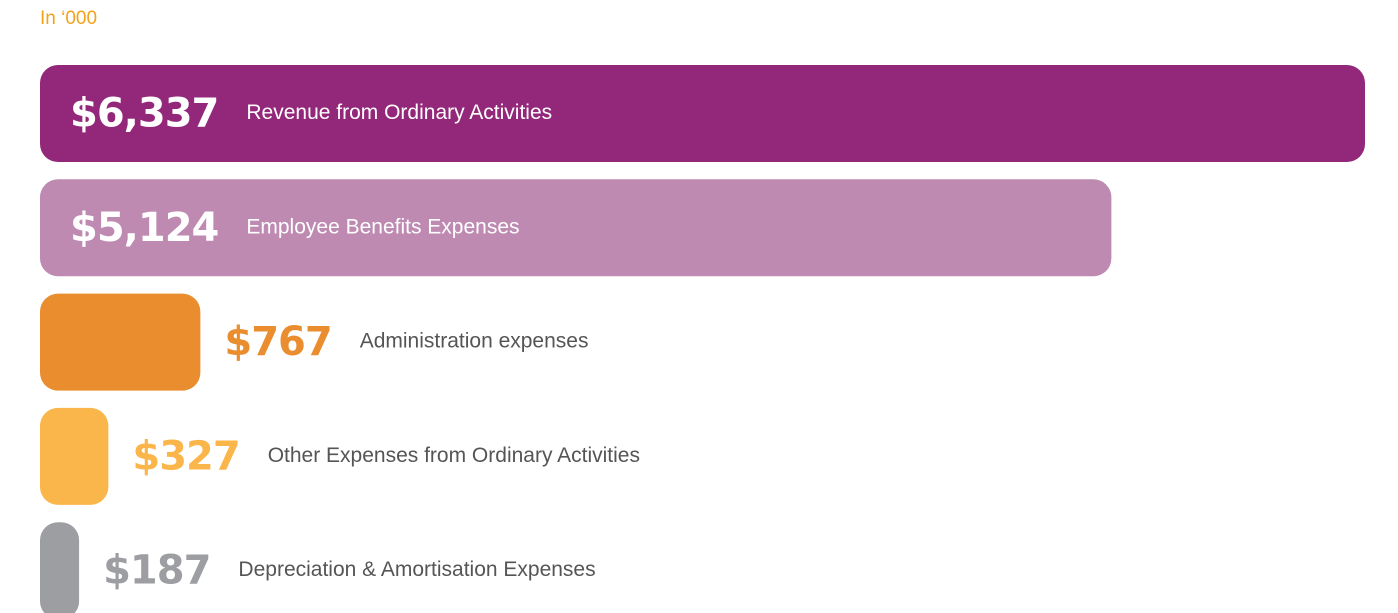 The width and height of the screenshot is (1398, 613). Describe the element at coordinates (156, 571) in the screenshot. I see `value-label: $187` at that location.